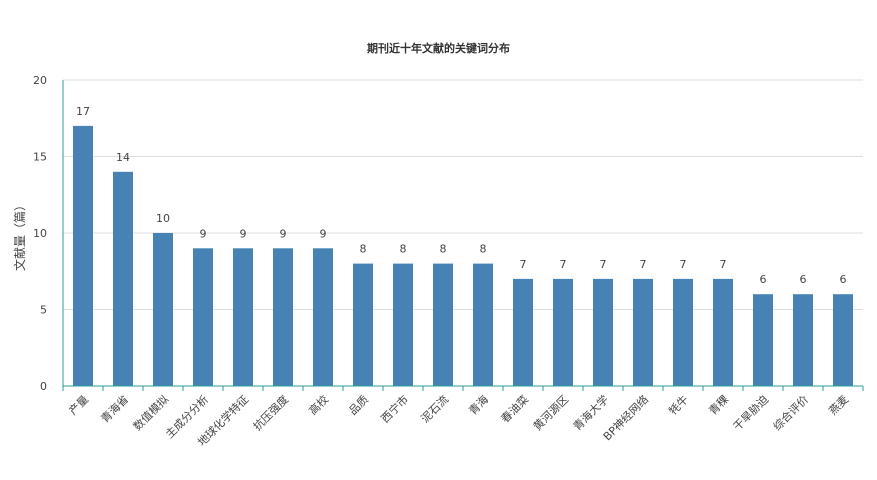 The height and width of the screenshot is (480, 877). I want to click on x-tick-label: 干旱胁迫, so click(750, 412).